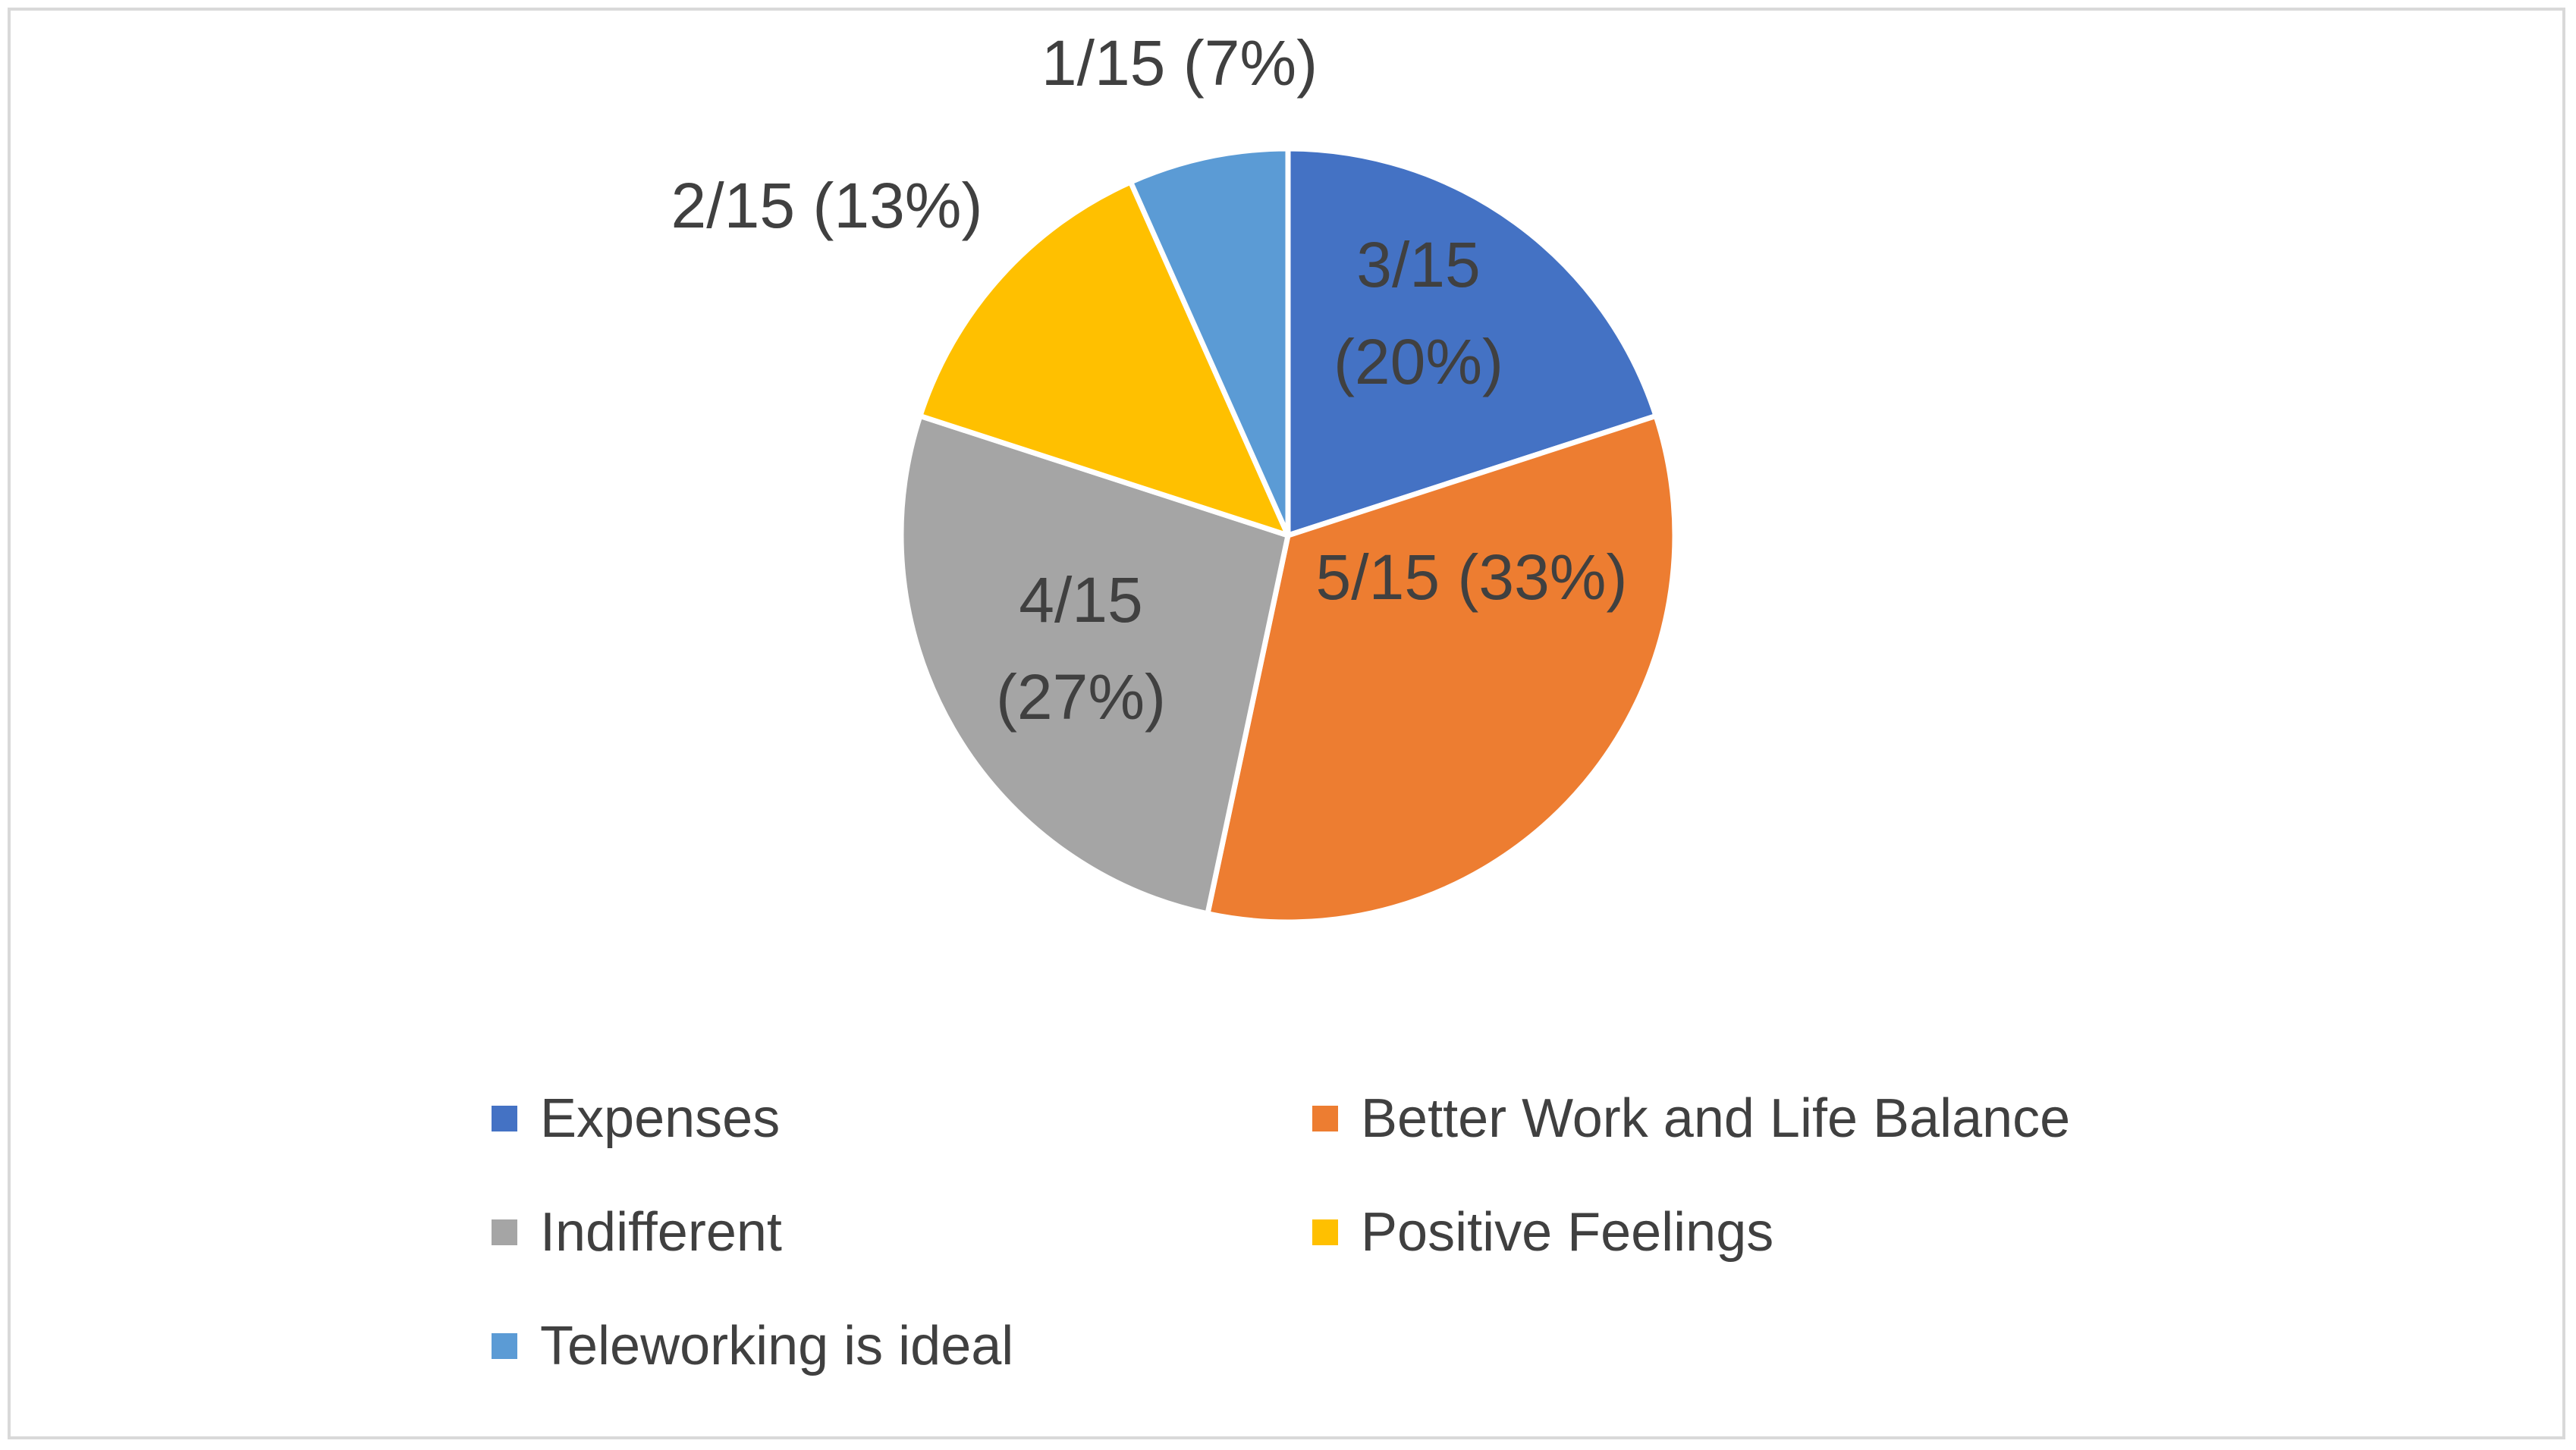  What do you see at coordinates (827, 206) in the screenshot?
I see `data-label-positive-feelings: 2/15 (13%)` at bounding box center [827, 206].